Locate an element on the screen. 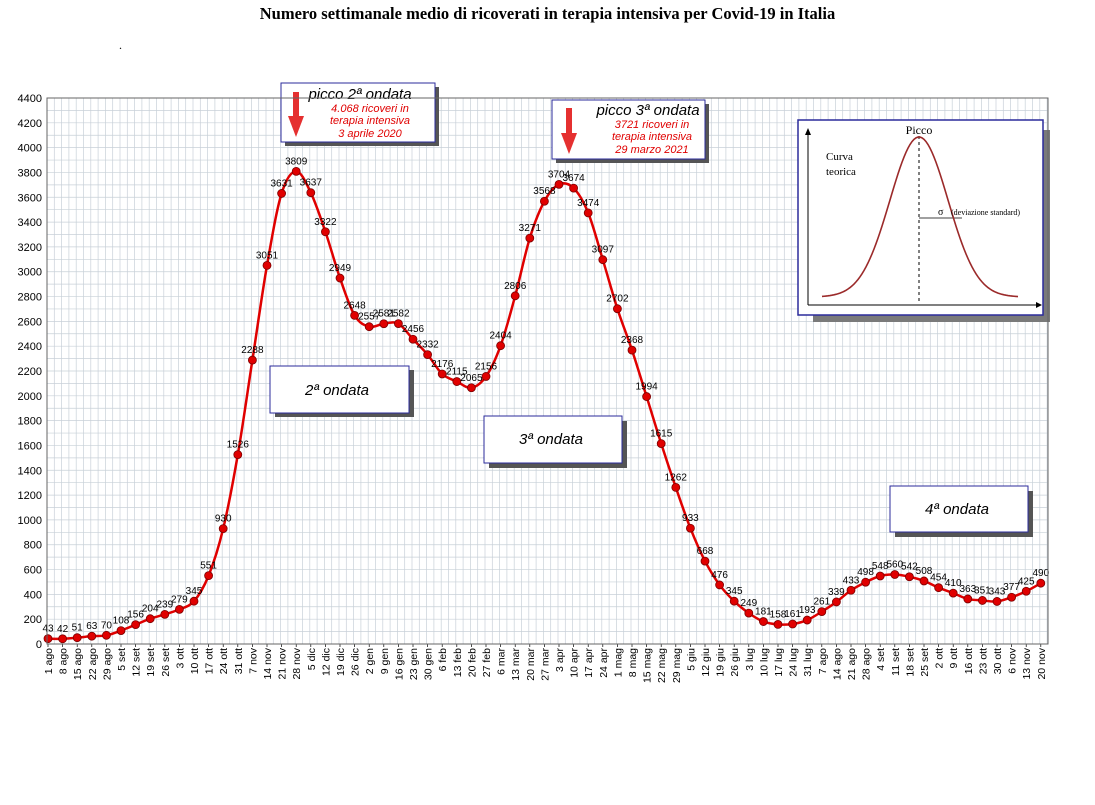 This screenshot has height=805, width=1095. data-label: 668 is located at coordinates (705, 551).